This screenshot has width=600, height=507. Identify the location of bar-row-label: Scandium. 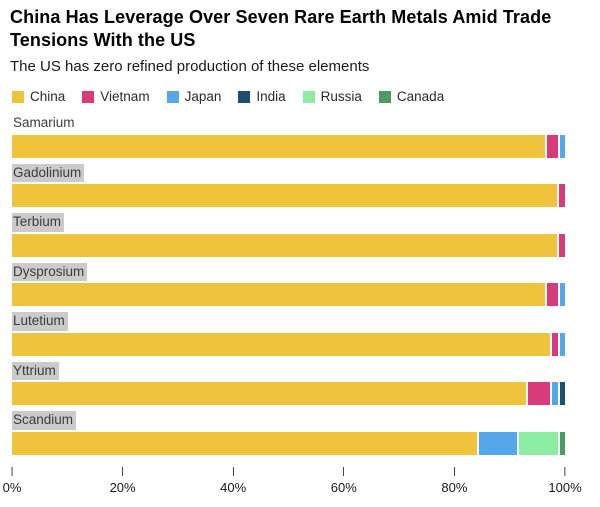
(44, 420).